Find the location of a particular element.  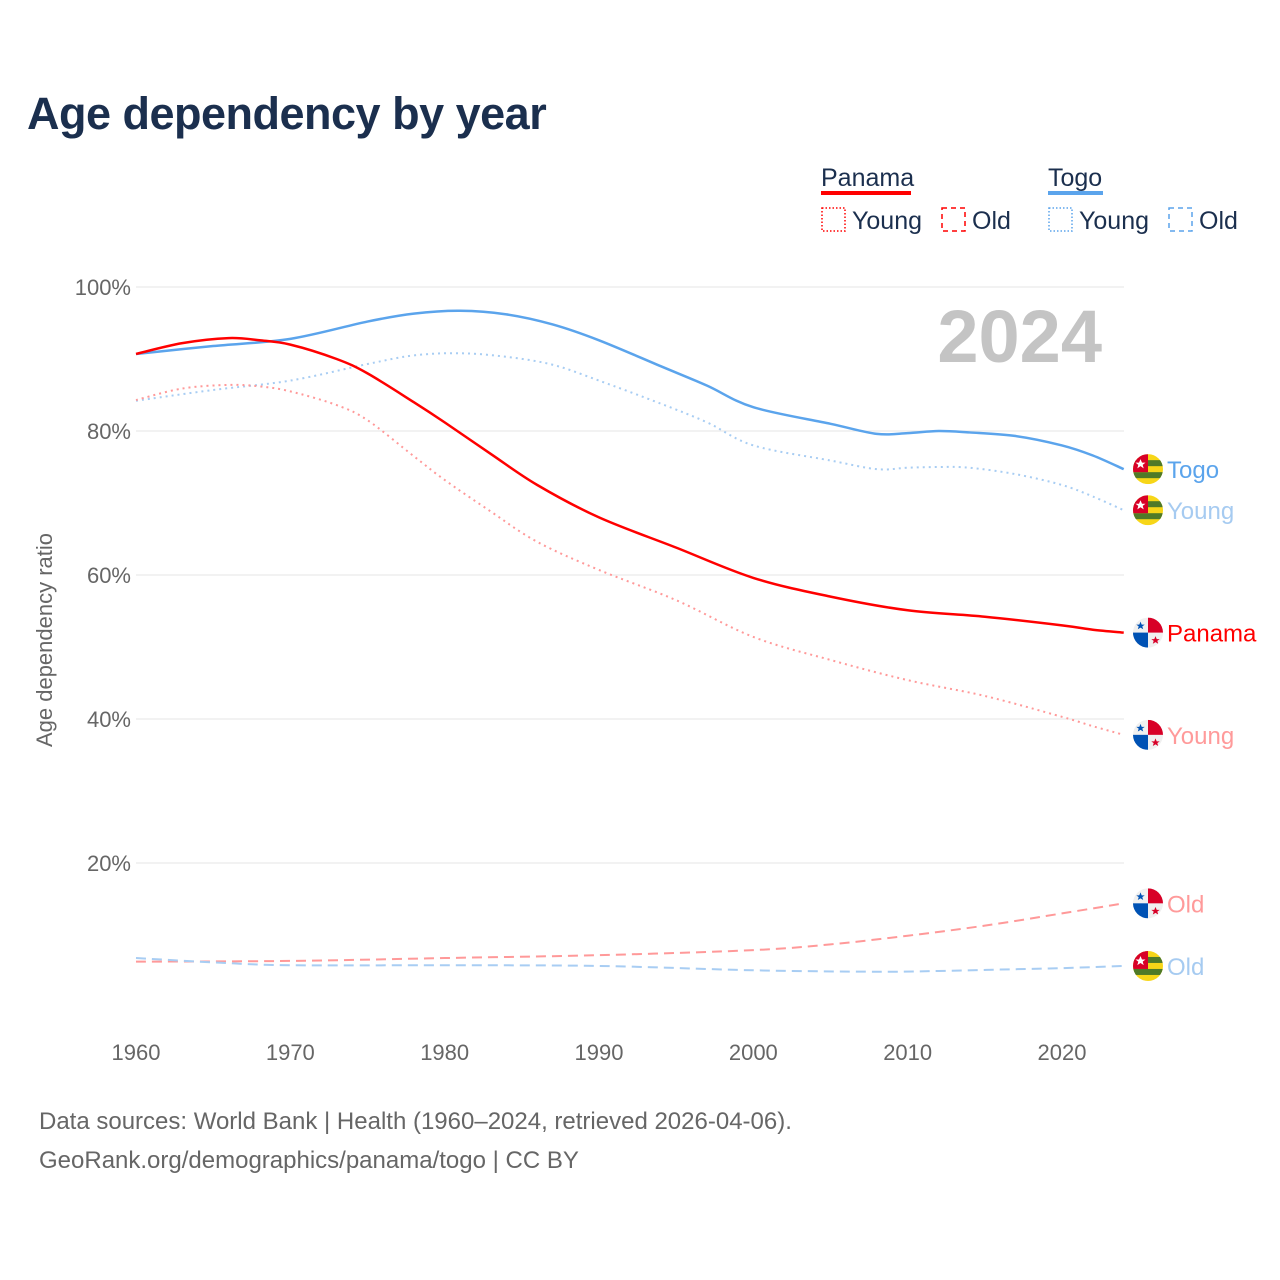

y-axis: 20% 40% 60% 80% 100% is located at coordinates (103, 575).